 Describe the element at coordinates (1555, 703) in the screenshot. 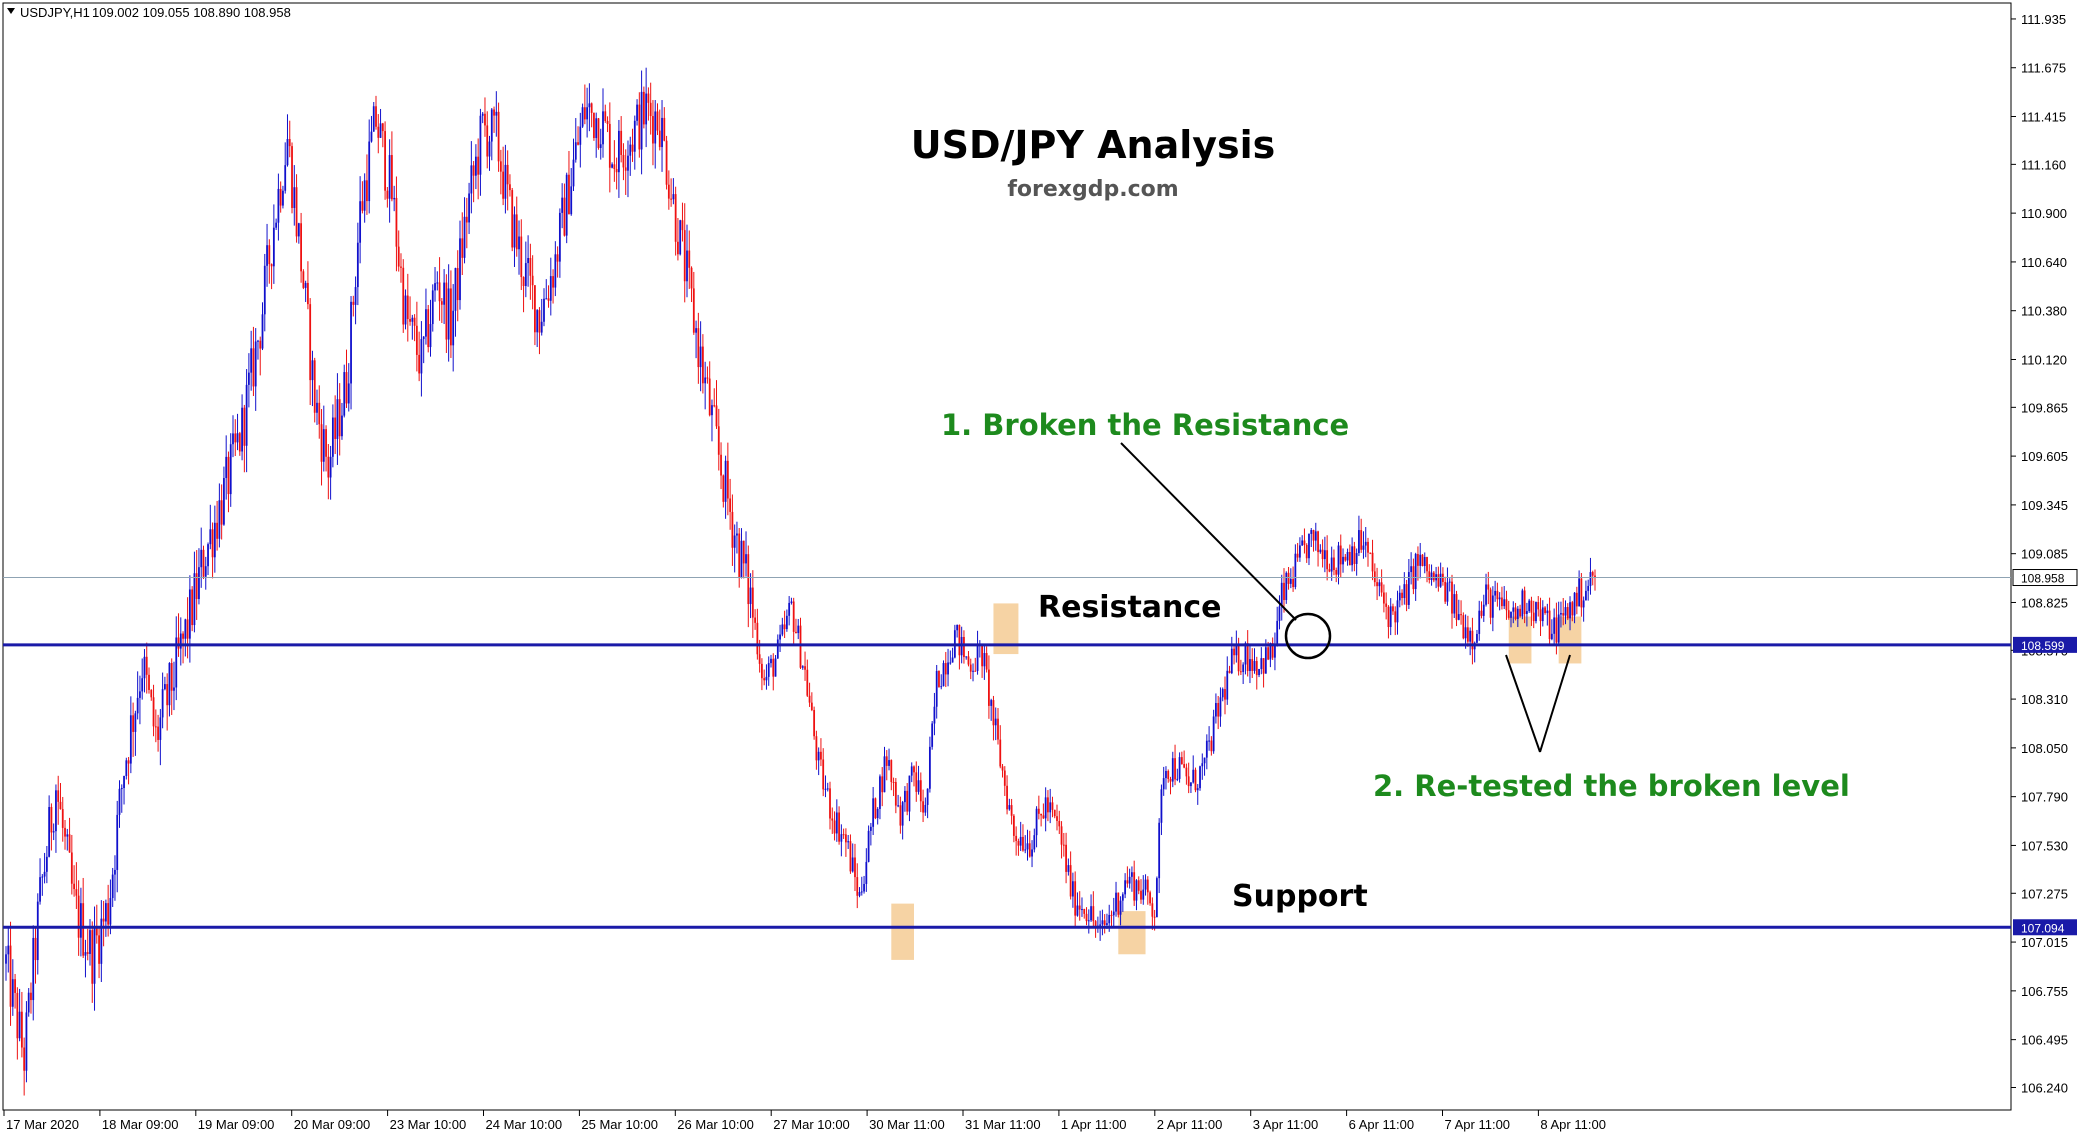

I see `retest-pointer-right` at that location.